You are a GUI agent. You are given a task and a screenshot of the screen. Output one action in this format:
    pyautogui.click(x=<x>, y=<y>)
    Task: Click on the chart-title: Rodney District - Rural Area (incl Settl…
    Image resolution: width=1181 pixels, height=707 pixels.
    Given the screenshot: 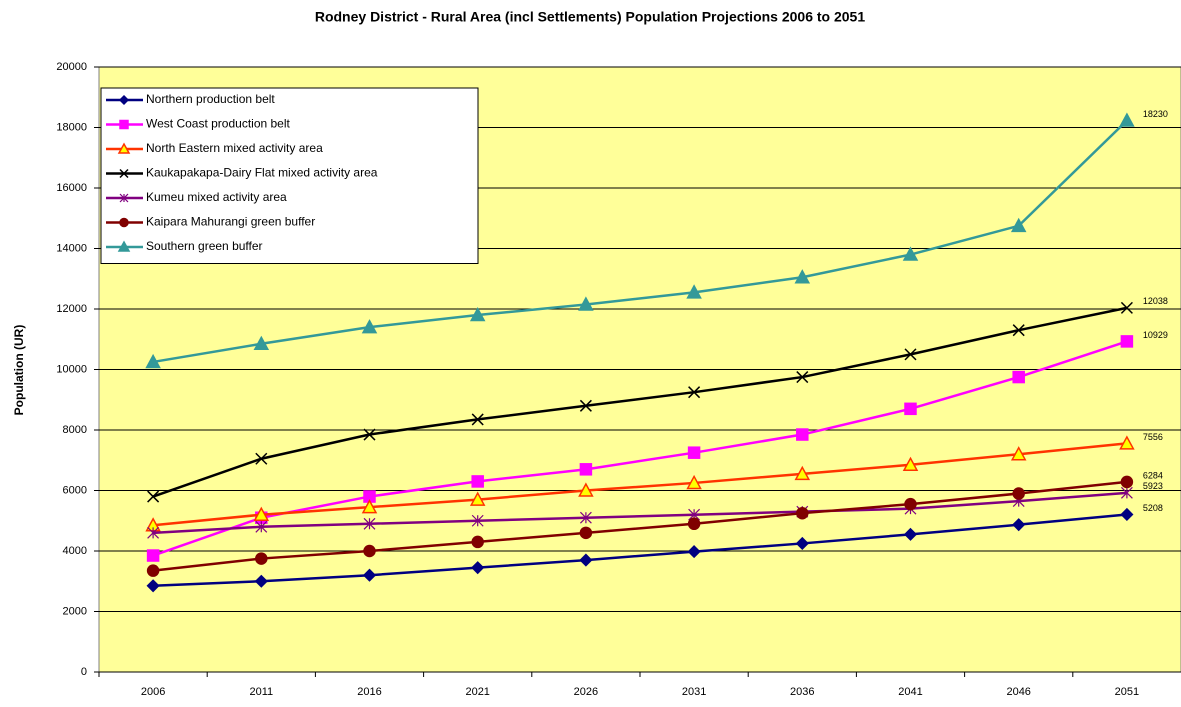 What is the action you would take?
    pyautogui.click(x=590, y=17)
    